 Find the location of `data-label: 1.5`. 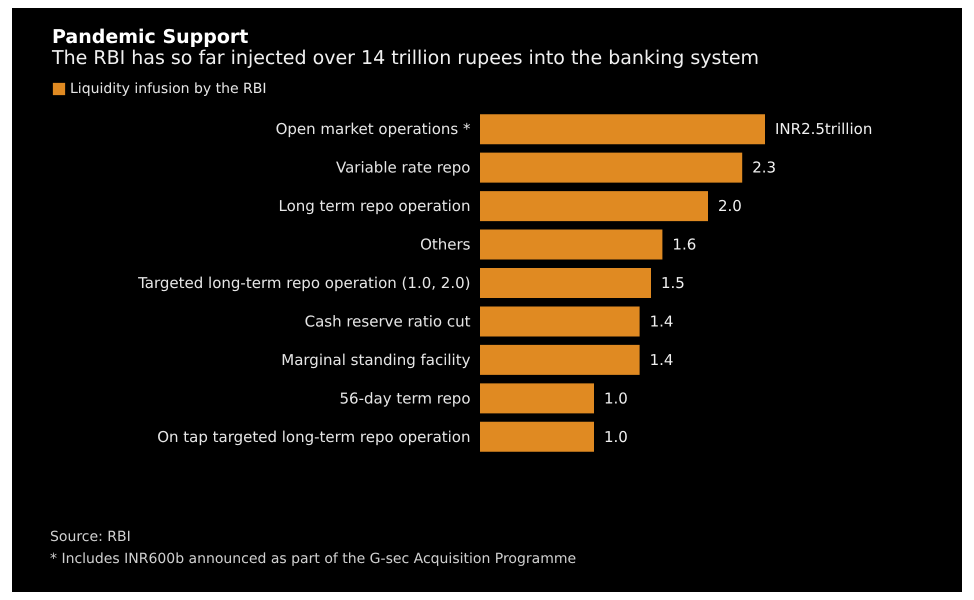

data-label: 1.5 is located at coordinates (673, 283).